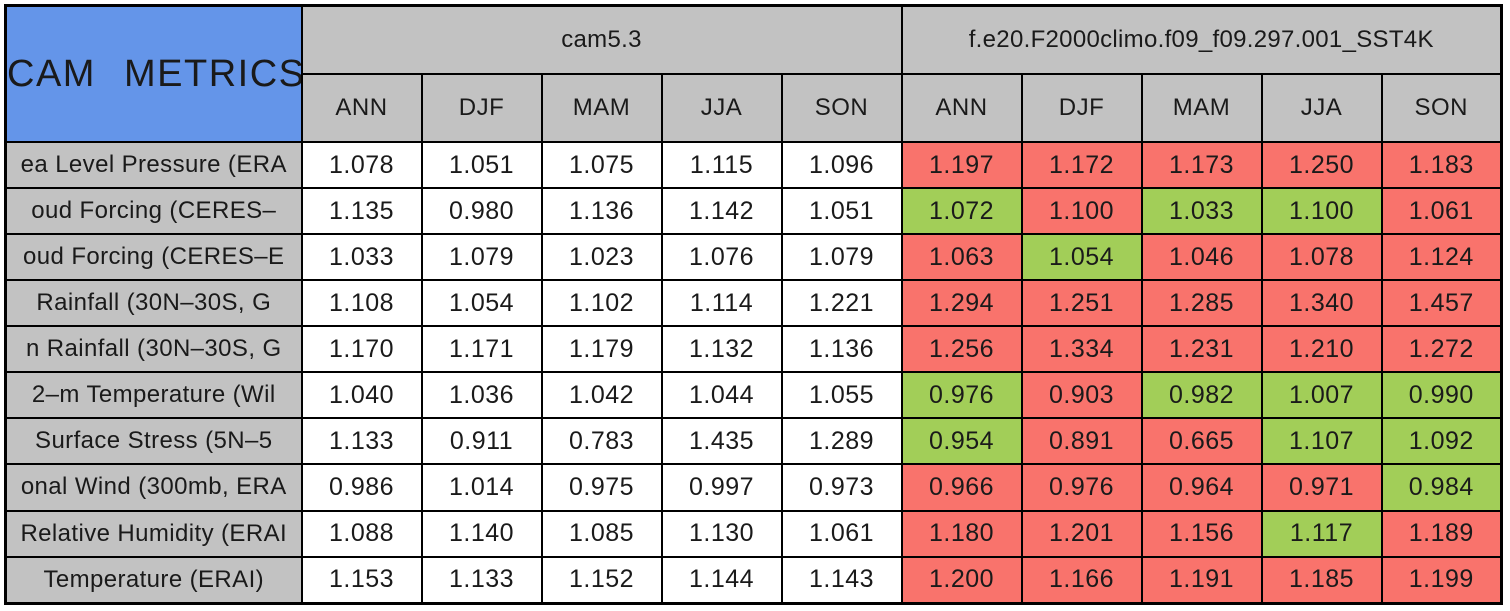  Describe the element at coordinates (1201, 580) in the screenshot. I see `value-cell-sst4k: 1.191` at that location.